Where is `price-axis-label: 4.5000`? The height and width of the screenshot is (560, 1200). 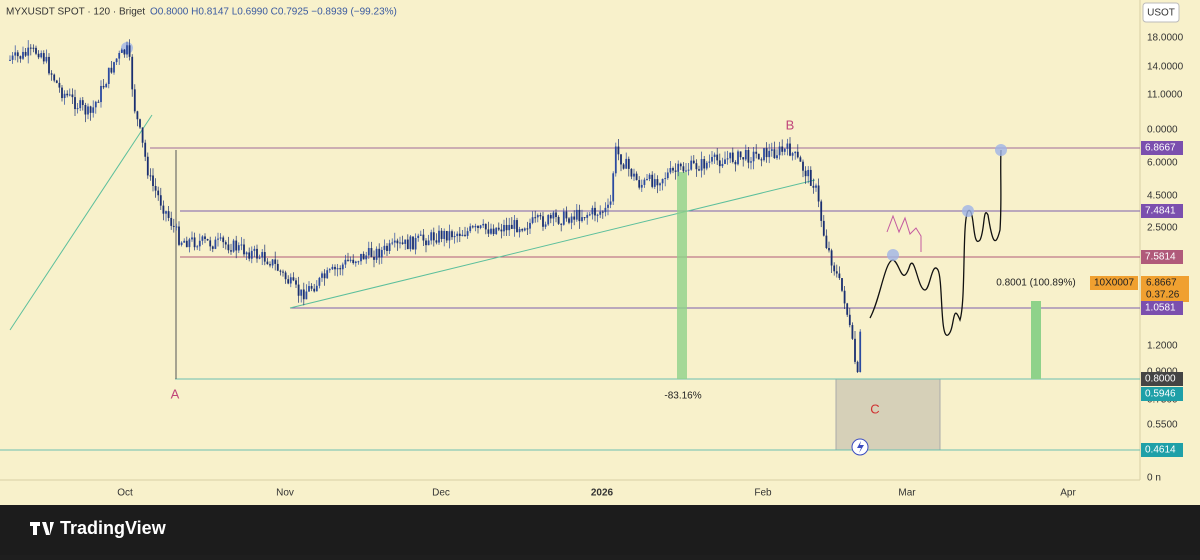
price-axis-label: 4.5000 is located at coordinates (1162, 196).